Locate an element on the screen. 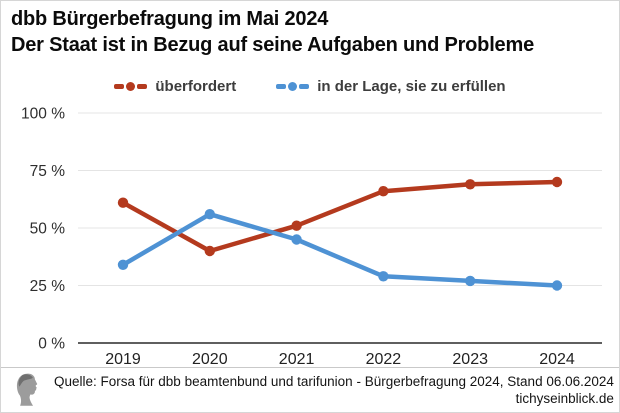  data-point-0-2024 is located at coordinates (557, 182).